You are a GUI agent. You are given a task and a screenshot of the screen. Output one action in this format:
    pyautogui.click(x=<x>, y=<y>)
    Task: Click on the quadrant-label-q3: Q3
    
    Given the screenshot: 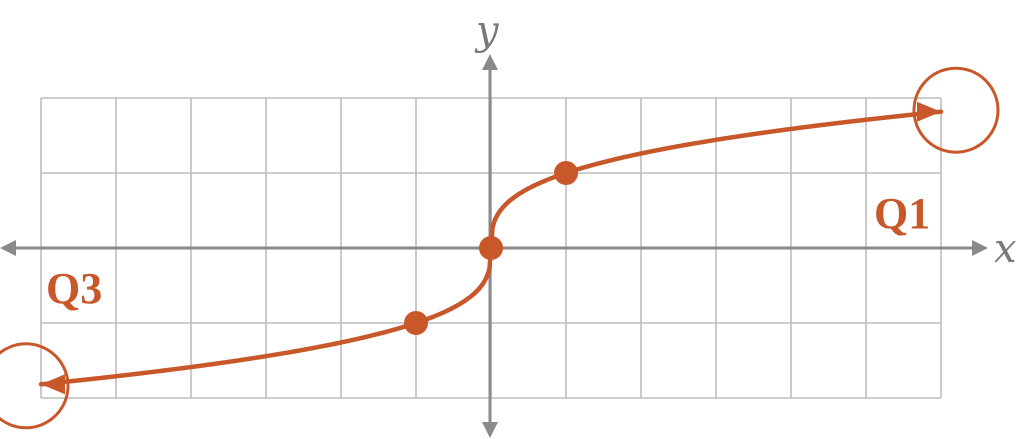 What is the action you would take?
    pyautogui.click(x=74, y=288)
    